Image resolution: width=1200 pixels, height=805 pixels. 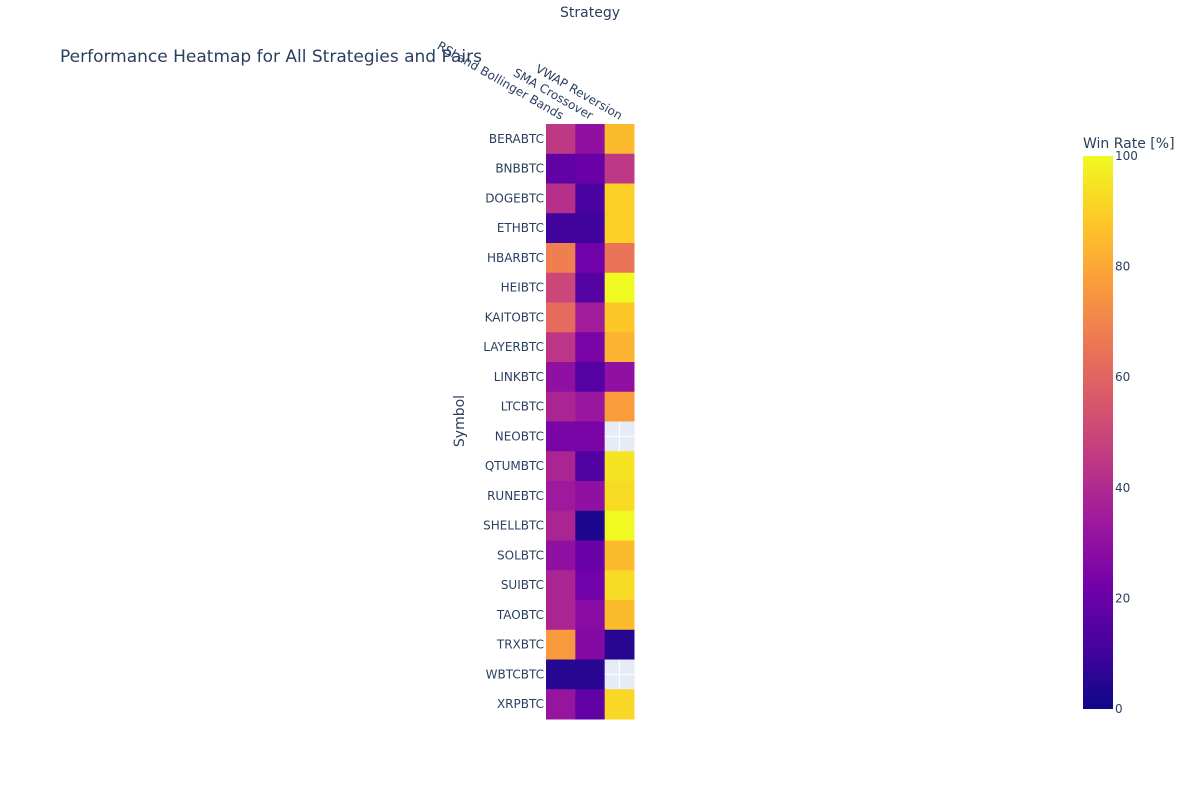 What do you see at coordinates (1129, 144) in the screenshot?
I see `colorbar-title: Win Rate [%]` at bounding box center [1129, 144].